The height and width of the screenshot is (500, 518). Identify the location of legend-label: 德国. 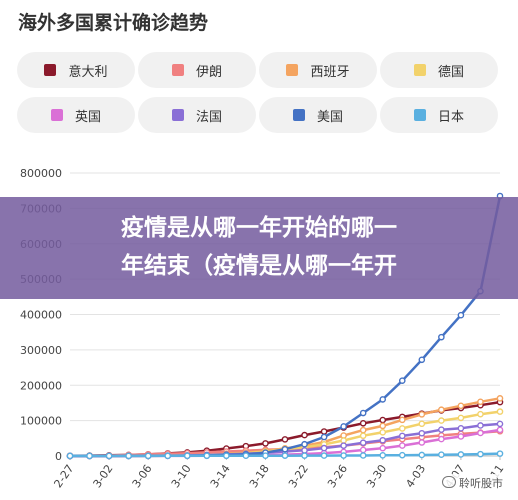
(450, 72).